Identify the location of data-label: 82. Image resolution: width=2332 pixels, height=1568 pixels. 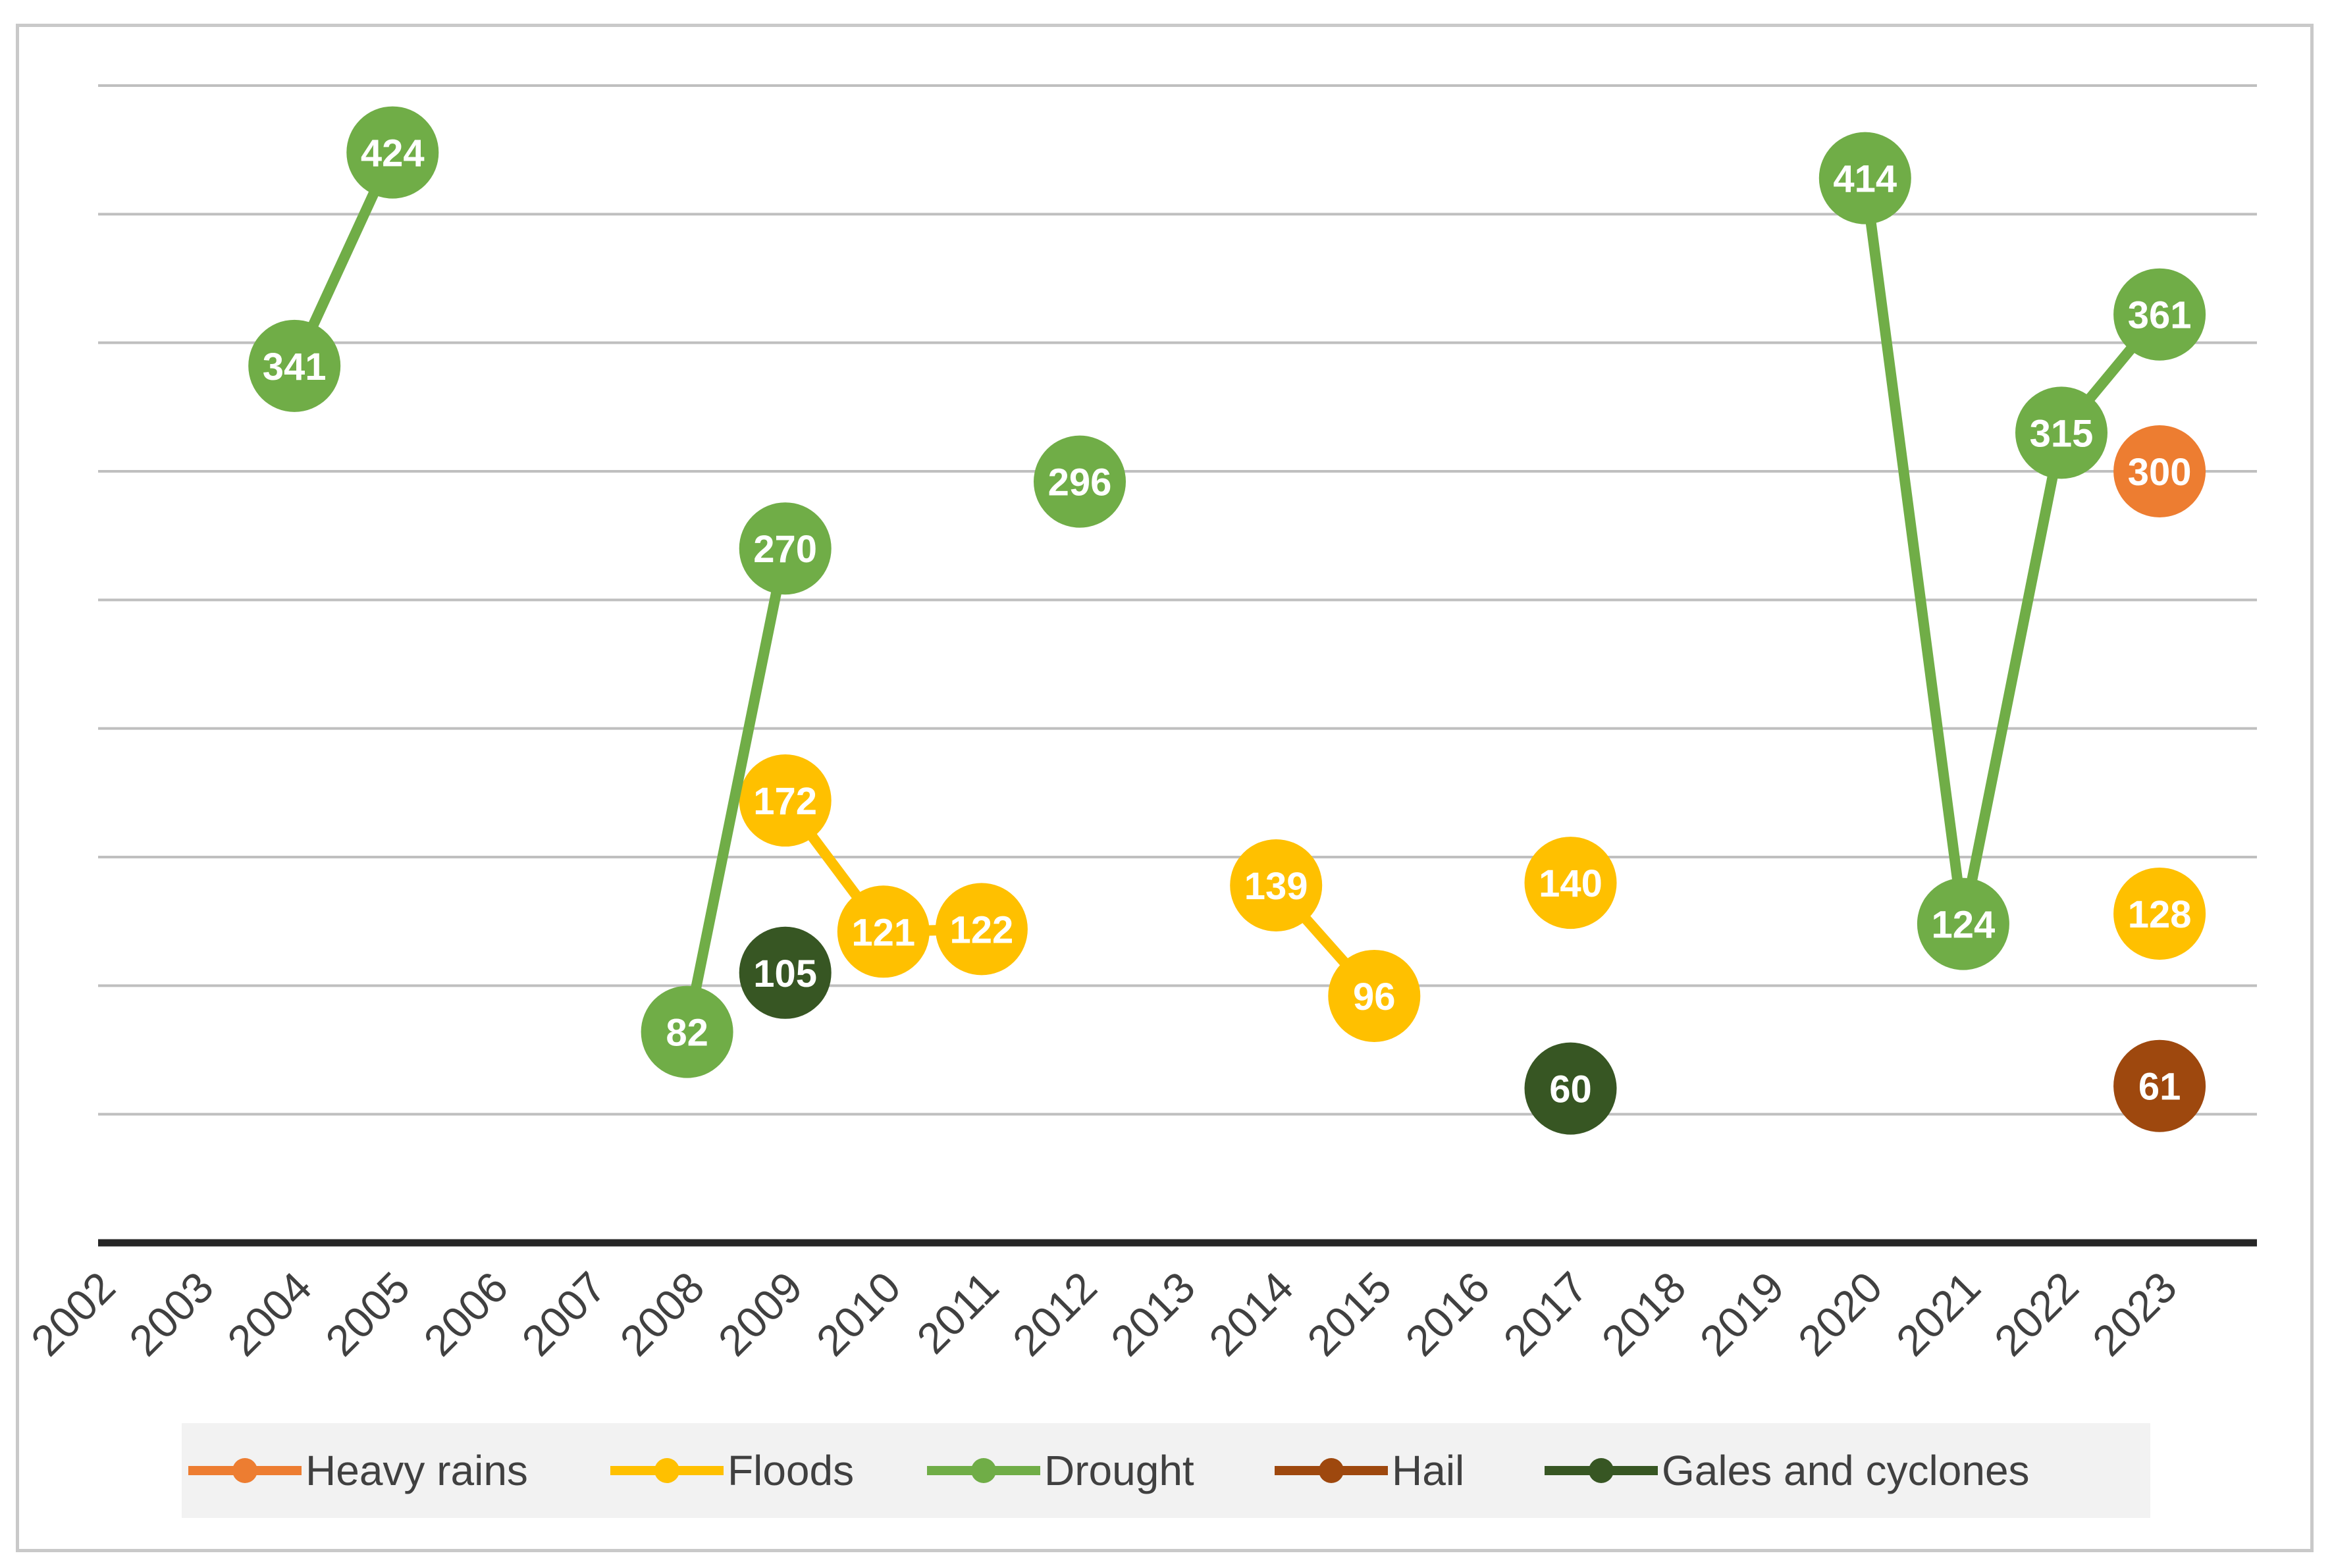
(687, 1033).